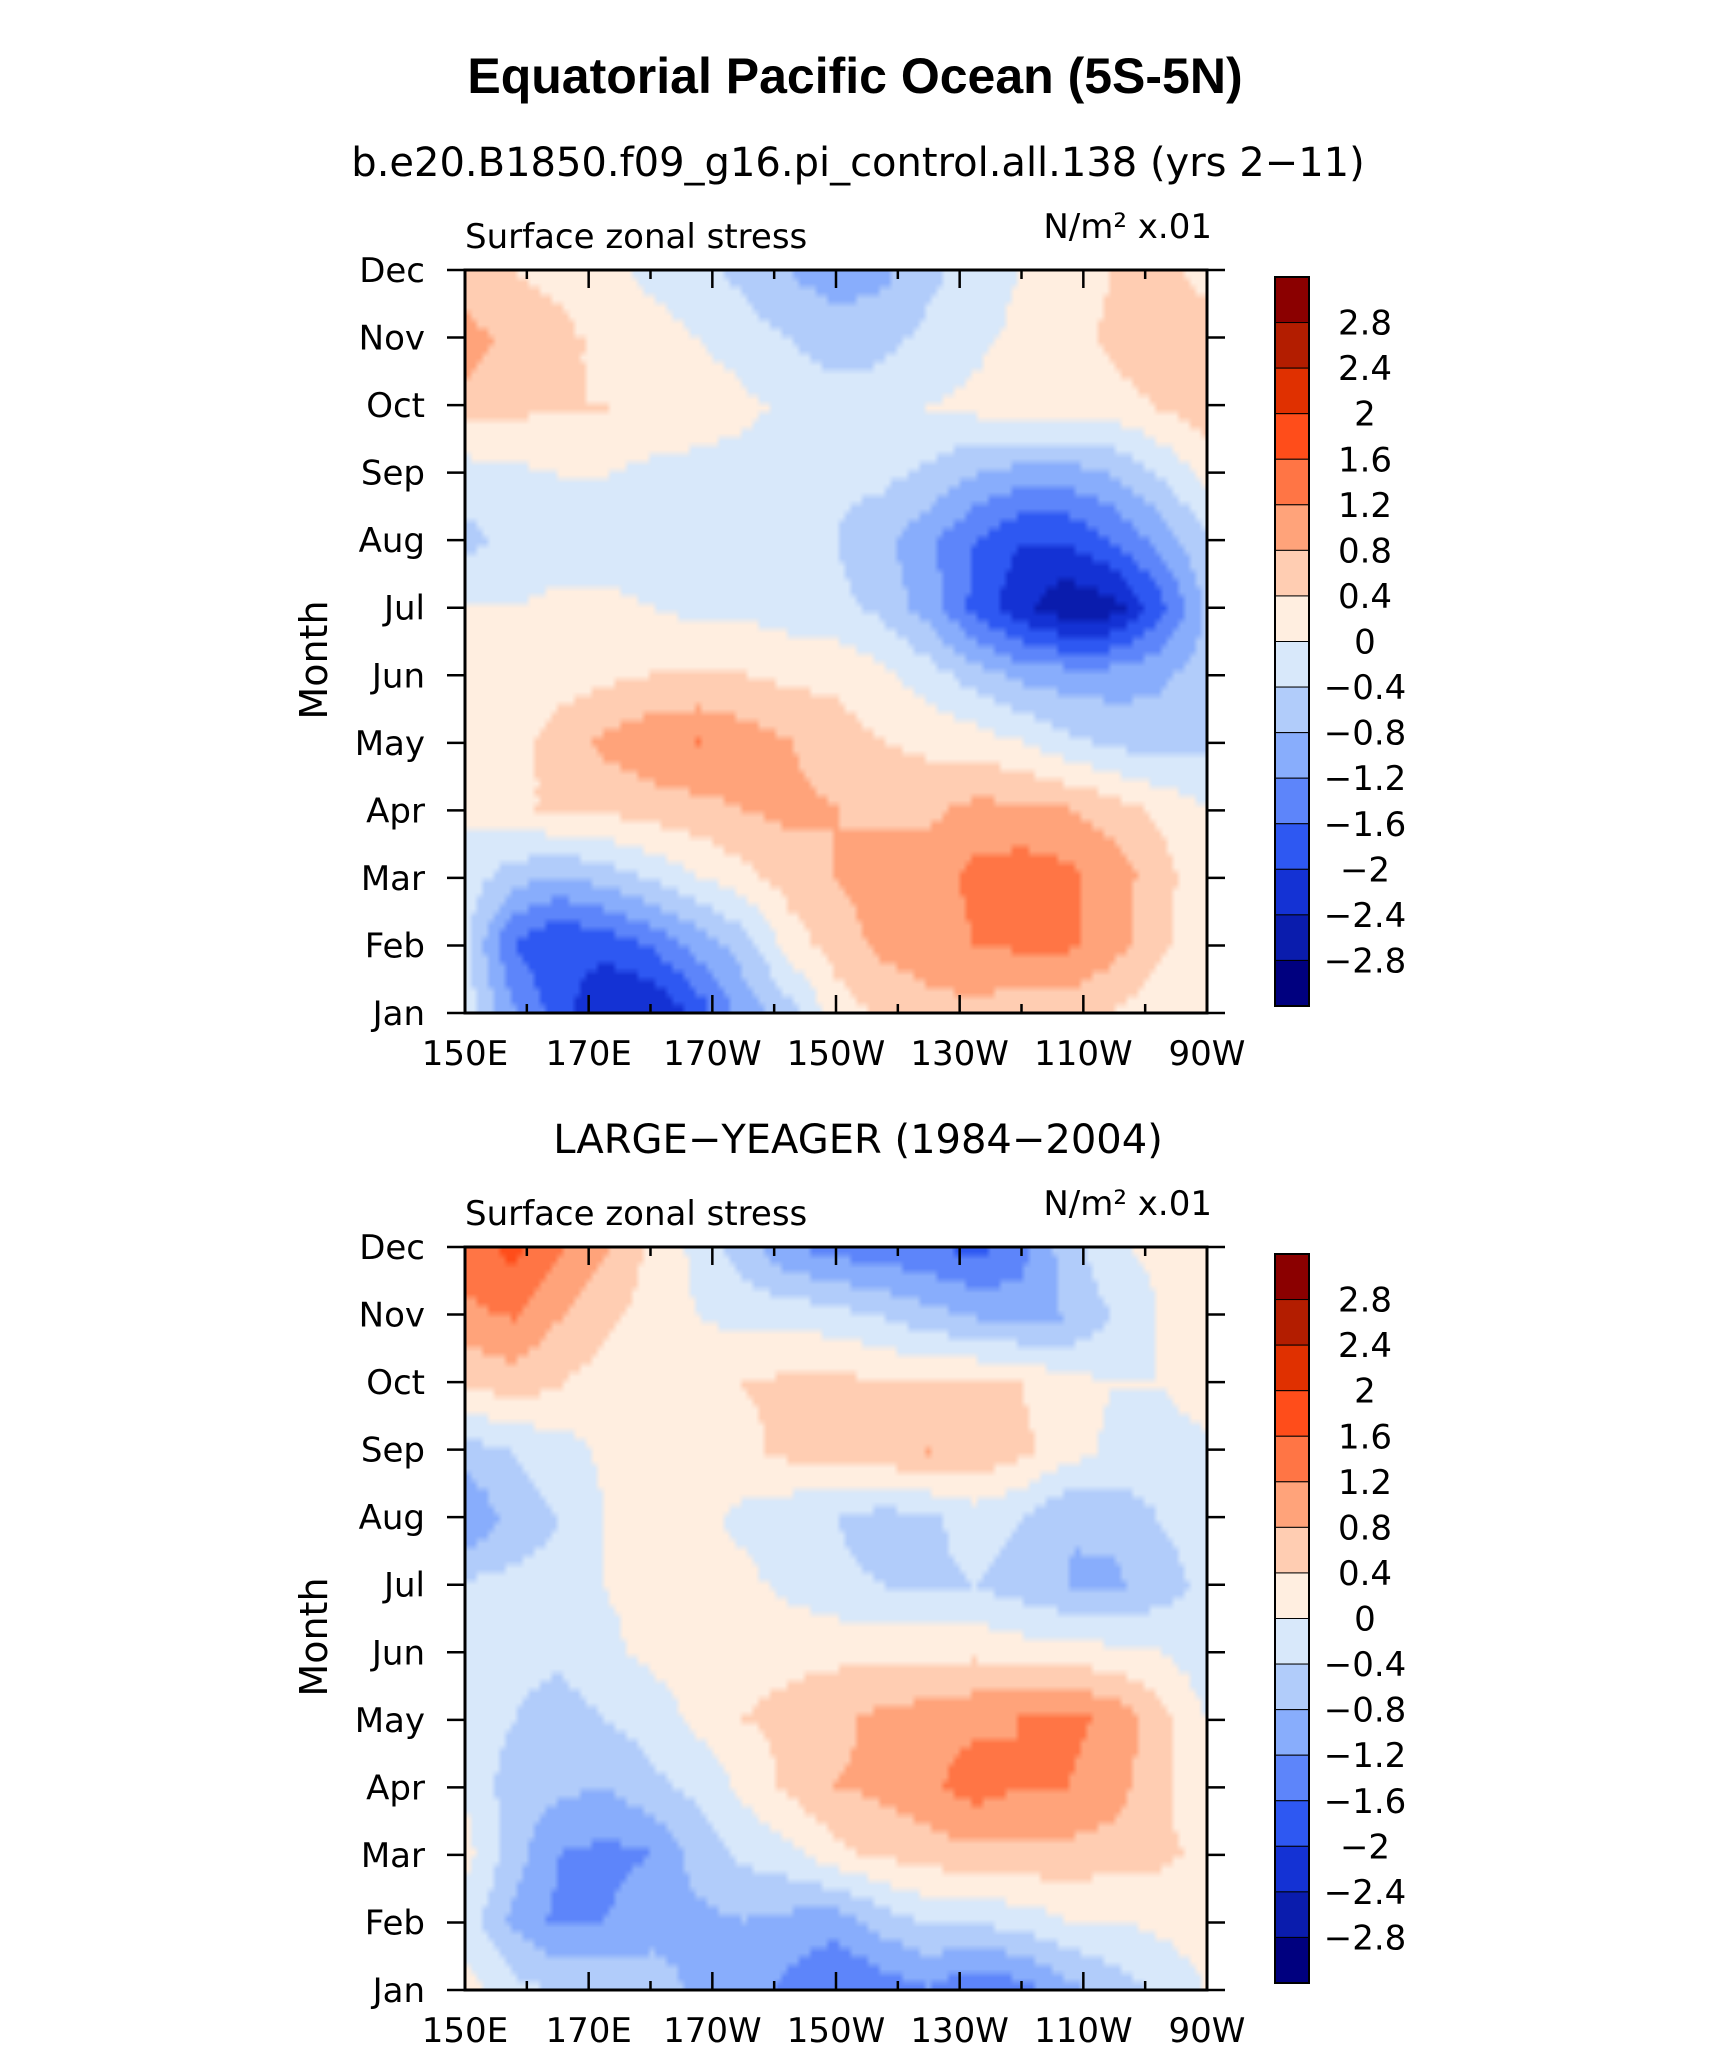 The width and height of the screenshot is (1710, 2062). I want to click on y-tick-label: Sep, so click(393, 474).